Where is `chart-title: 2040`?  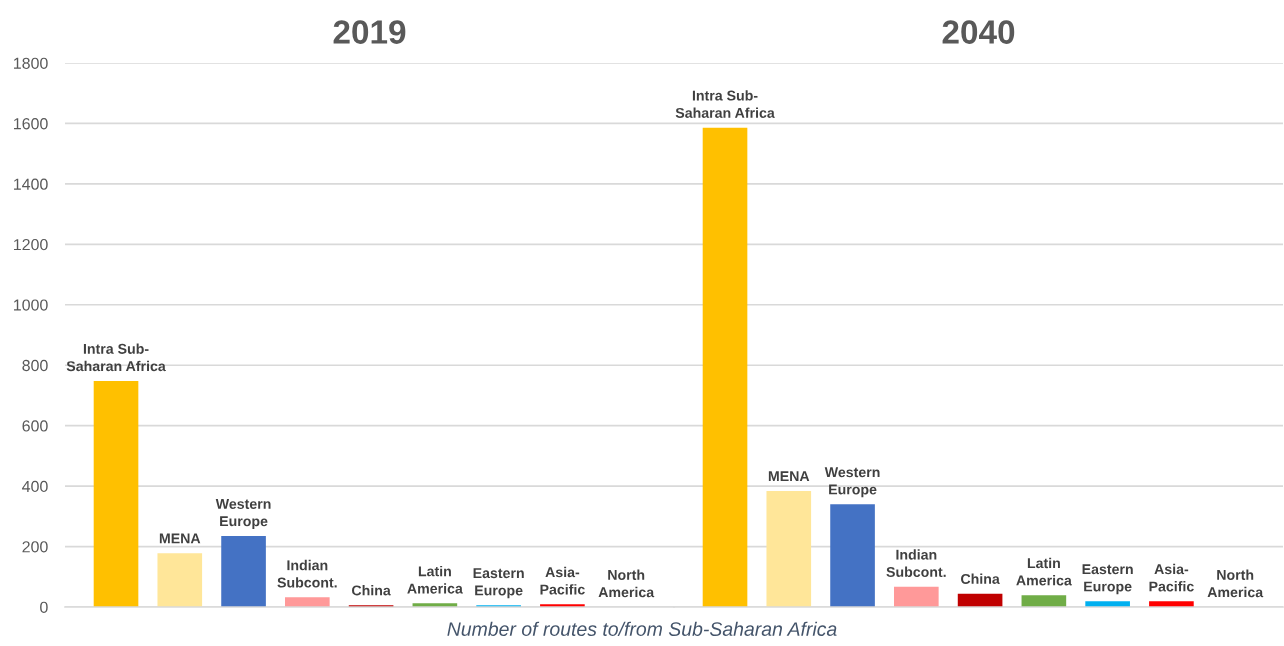
chart-title: 2040 is located at coordinates (978, 32).